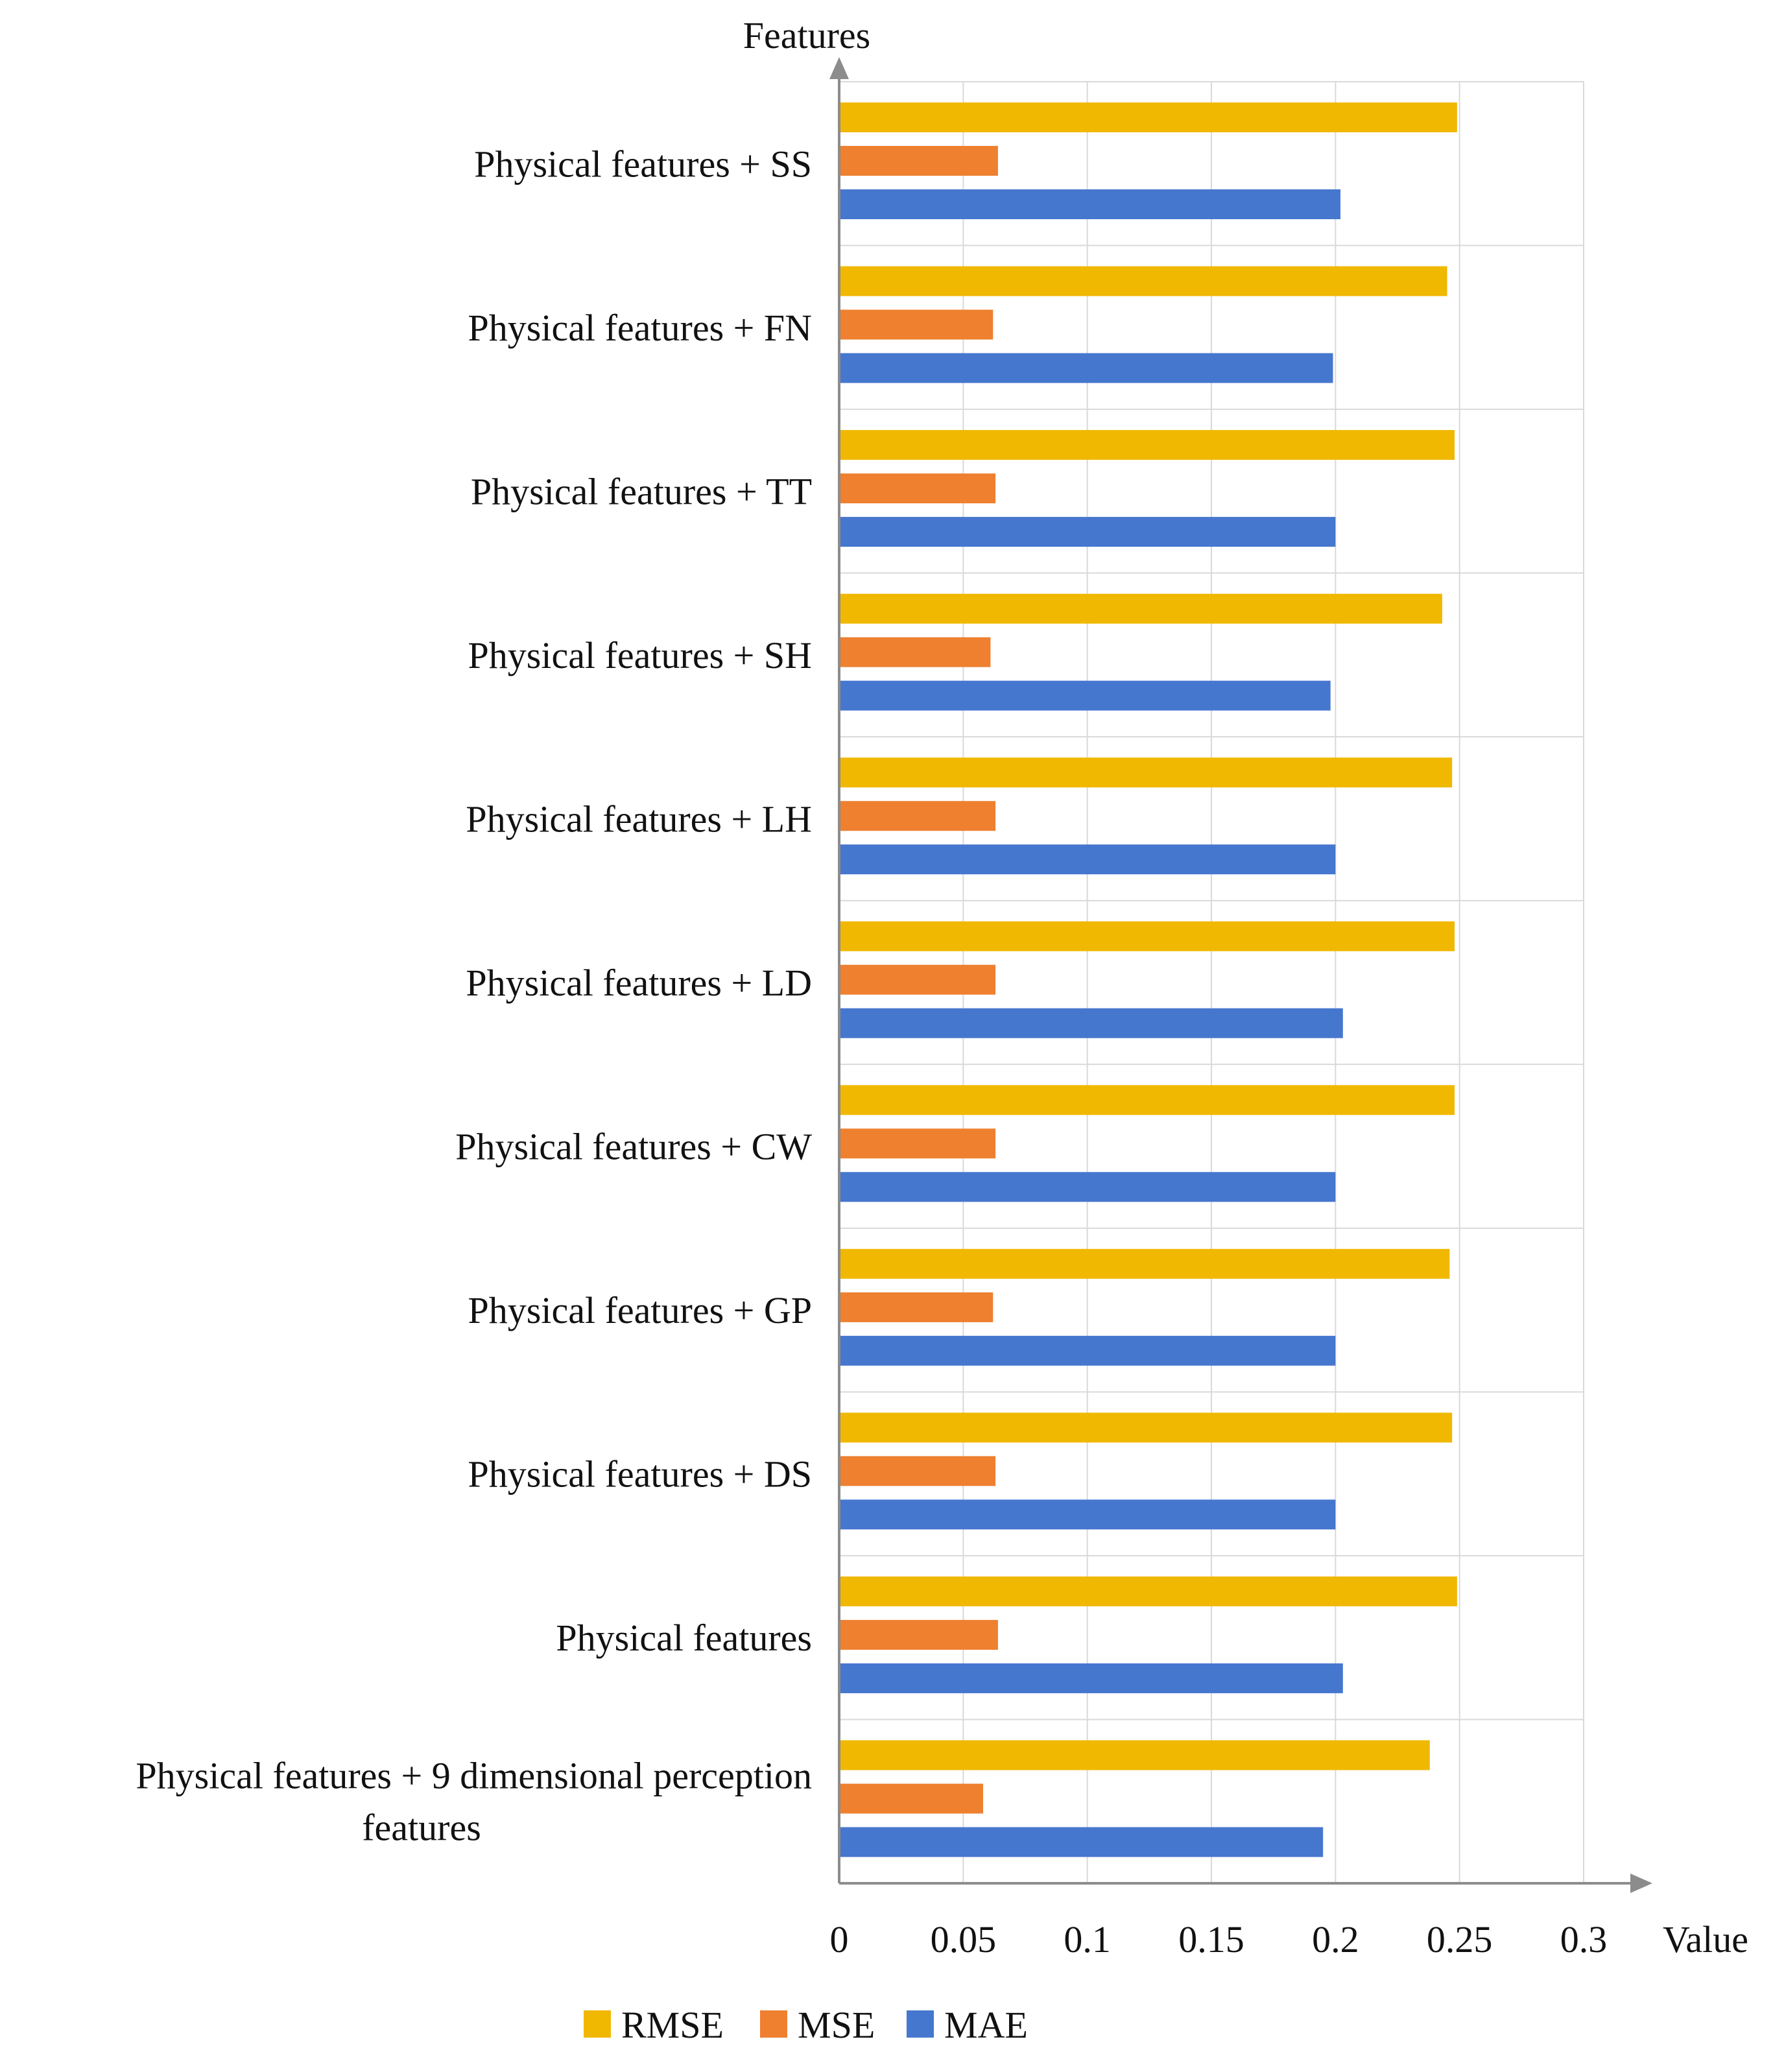 The image size is (1773, 2072). What do you see at coordinates (639, 819) in the screenshot?
I see `category-label: Physical features + LH` at bounding box center [639, 819].